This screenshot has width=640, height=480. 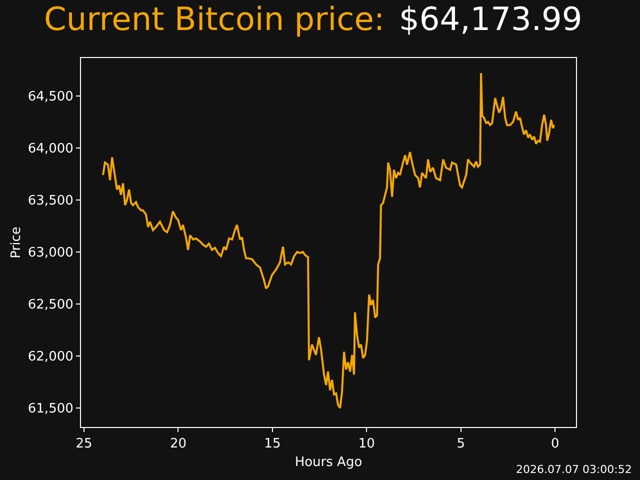 I want to click on y-tick-label: 61,500, so click(x=51, y=409).